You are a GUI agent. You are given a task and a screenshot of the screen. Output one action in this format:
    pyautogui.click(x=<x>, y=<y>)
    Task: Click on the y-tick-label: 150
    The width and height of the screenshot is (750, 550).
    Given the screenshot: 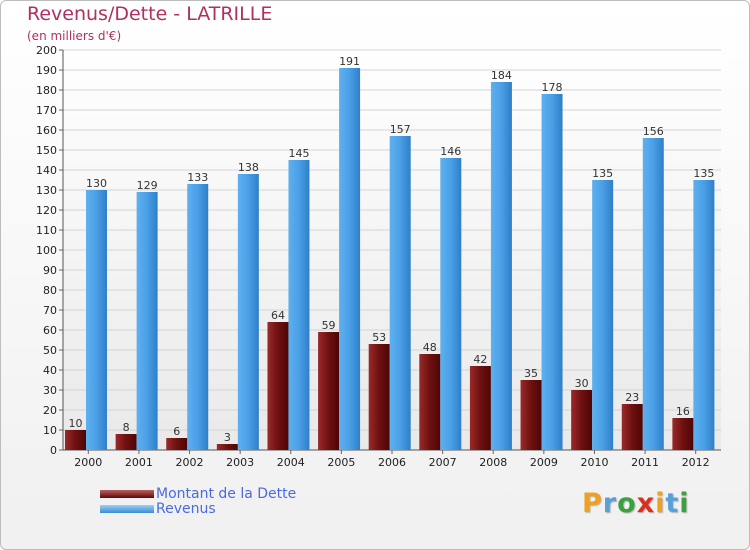 What is the action you would take?
    pyautogui.click(x=46, y=150)
    